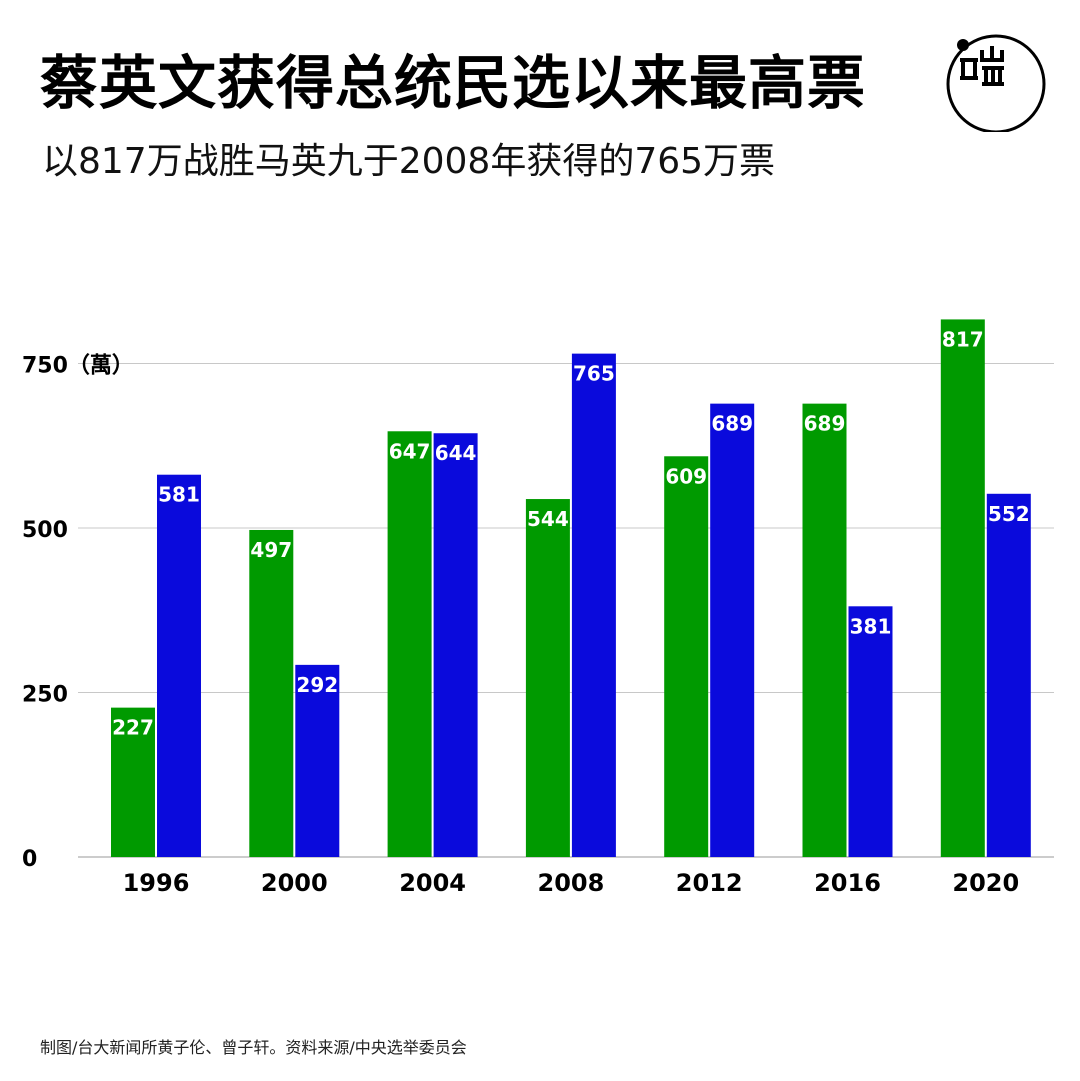  I want to click on y-tick-label: 0, so click(29, 859).